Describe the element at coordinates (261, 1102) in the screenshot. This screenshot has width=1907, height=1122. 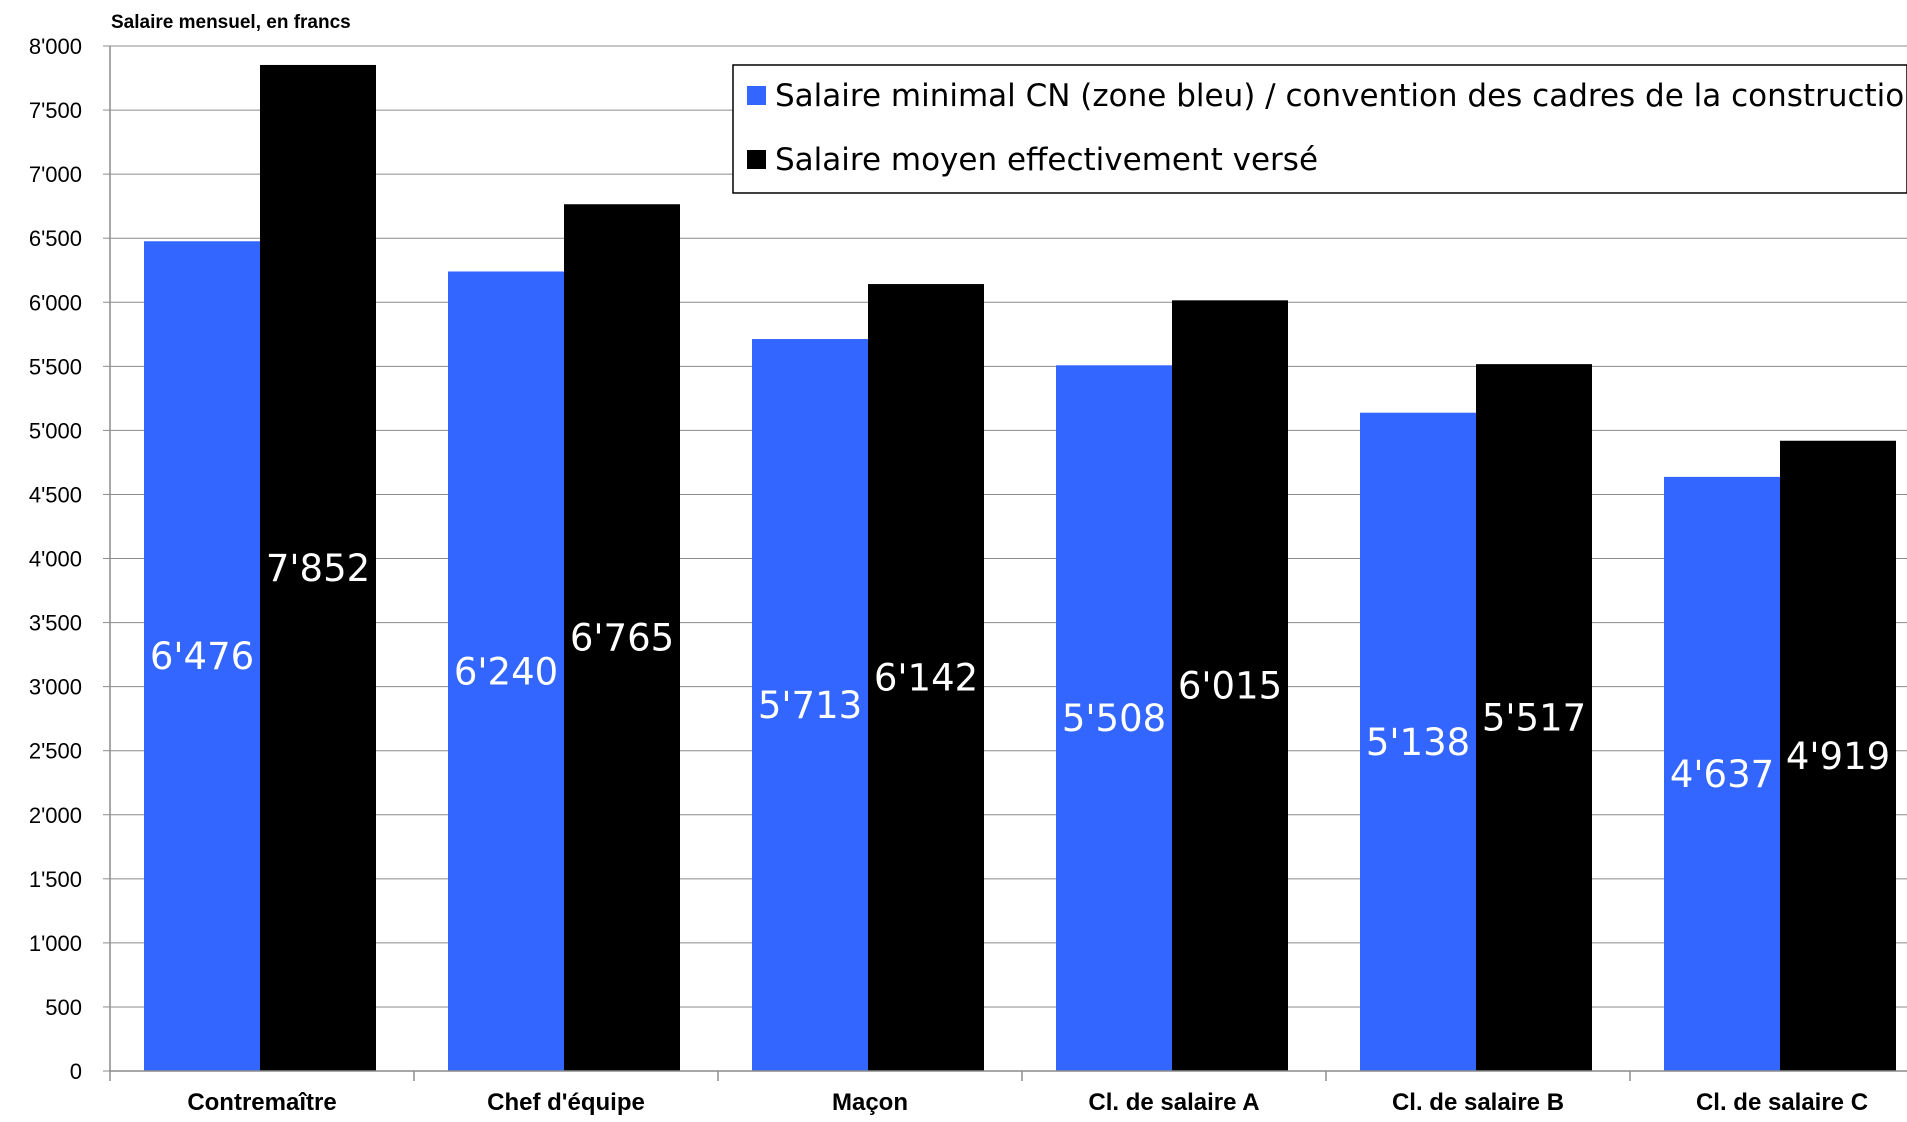
I see `x-category-label: Contremaître` at that location.